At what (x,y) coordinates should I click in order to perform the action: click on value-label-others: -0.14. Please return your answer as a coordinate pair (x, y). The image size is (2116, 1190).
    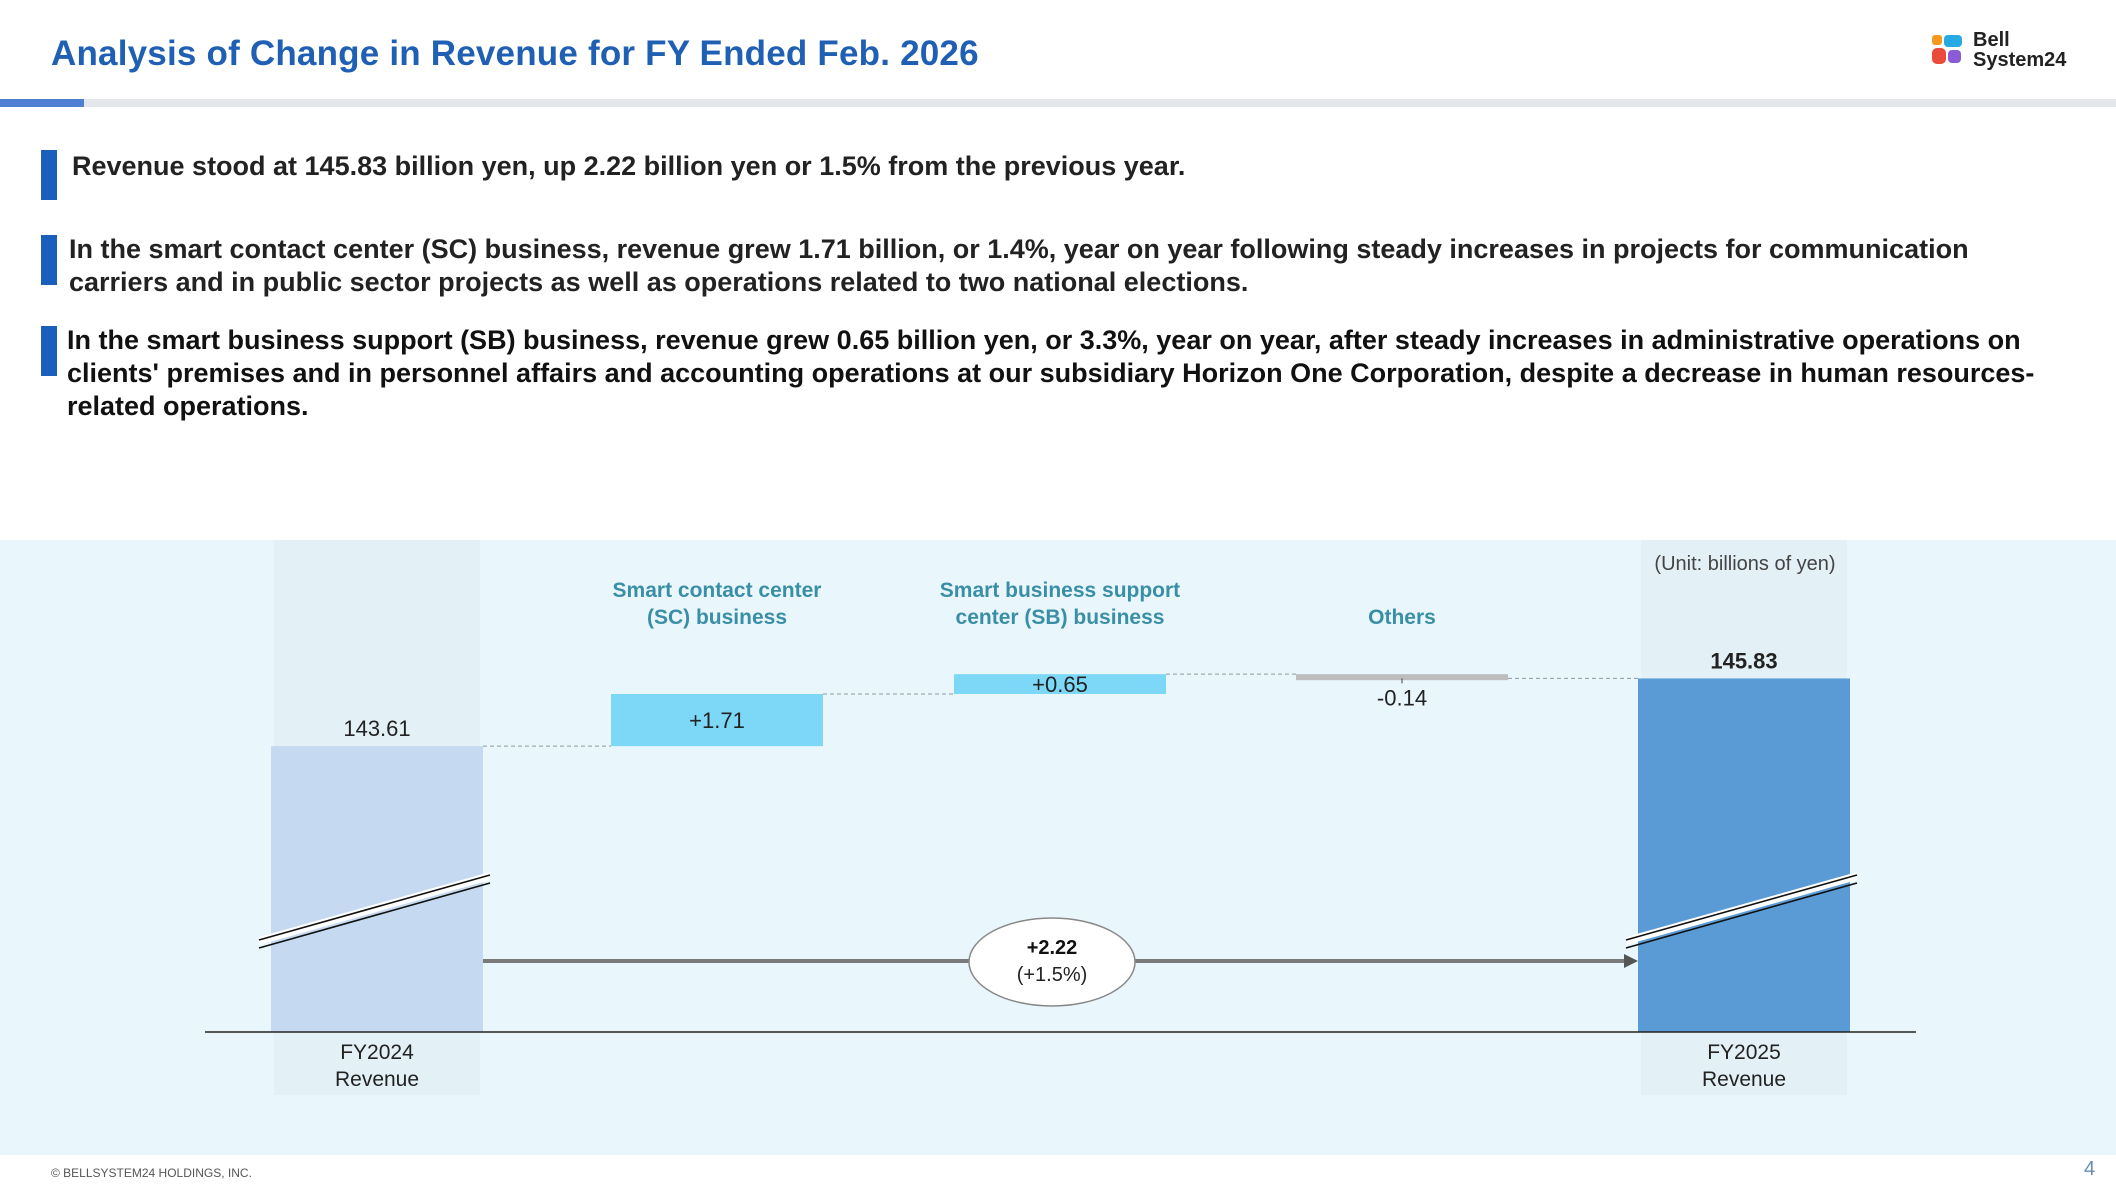
    Looking at the image, I should click on (1402, 697).